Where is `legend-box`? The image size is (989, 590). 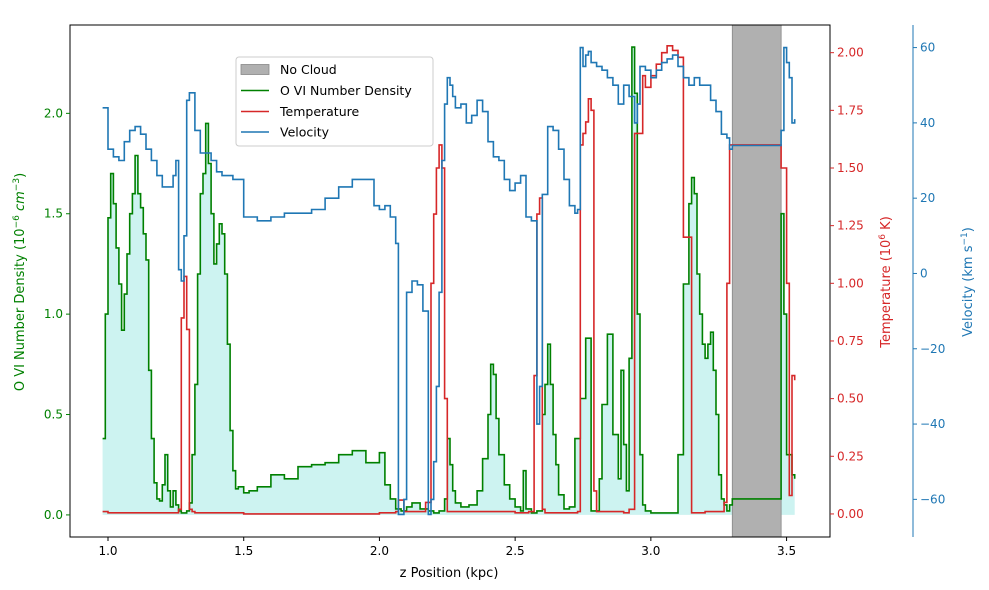 legend-box is located at coordinates (334, 101).